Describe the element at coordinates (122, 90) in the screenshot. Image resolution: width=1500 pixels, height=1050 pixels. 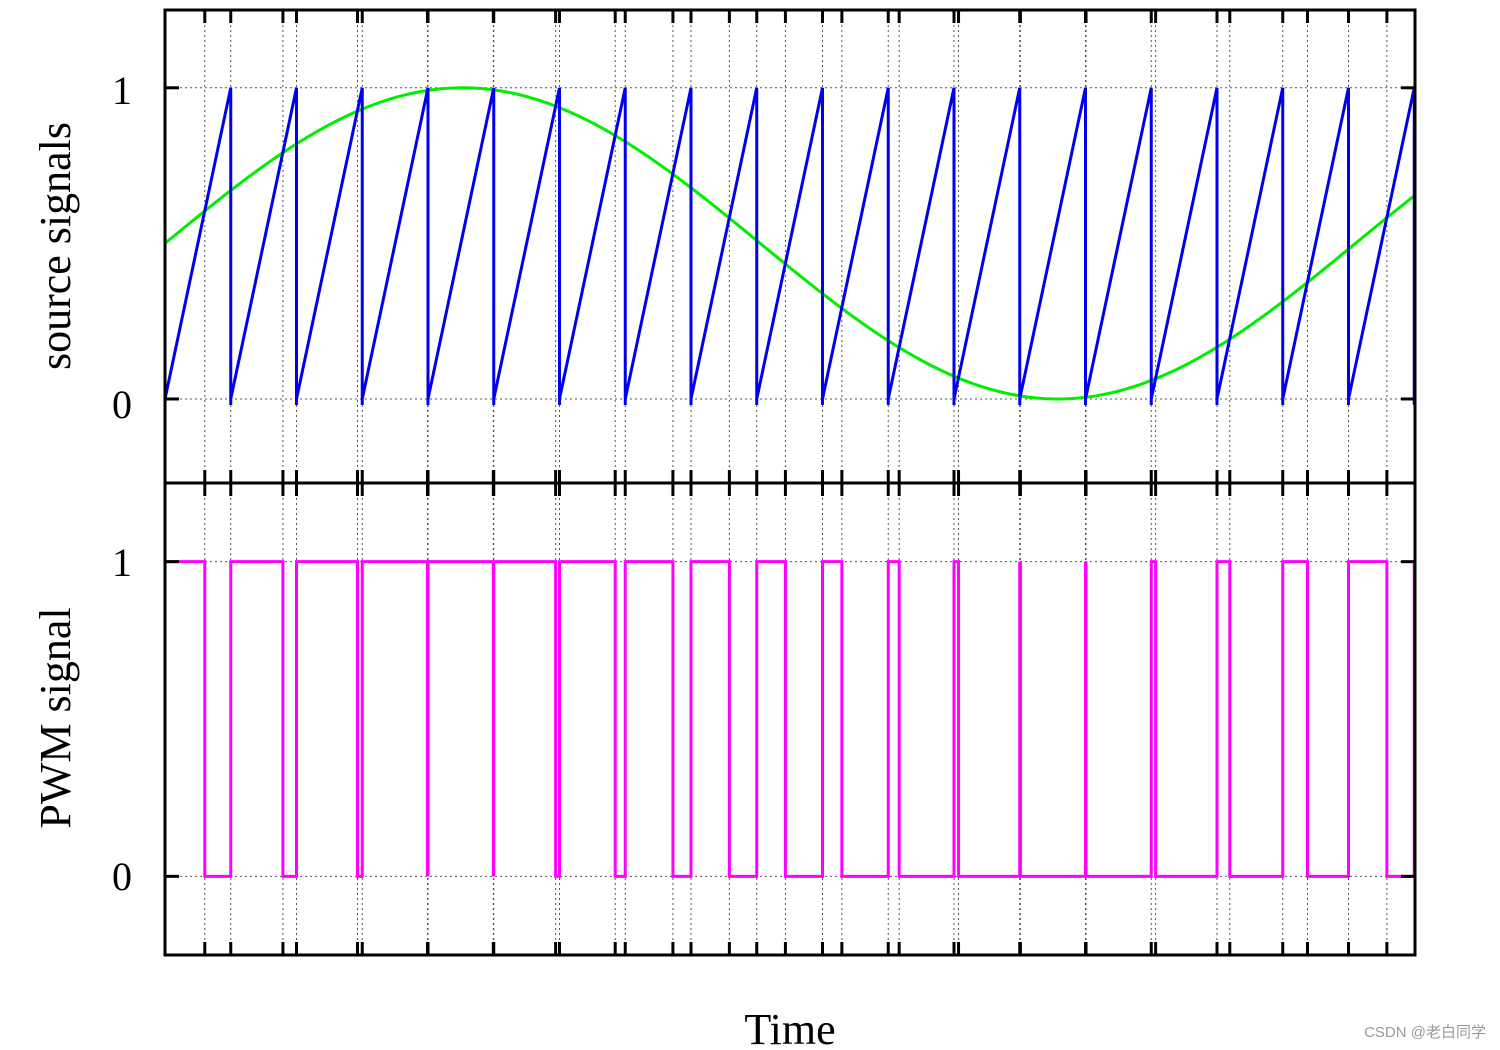
I see `top-ytick-label-1: 1` at that location.